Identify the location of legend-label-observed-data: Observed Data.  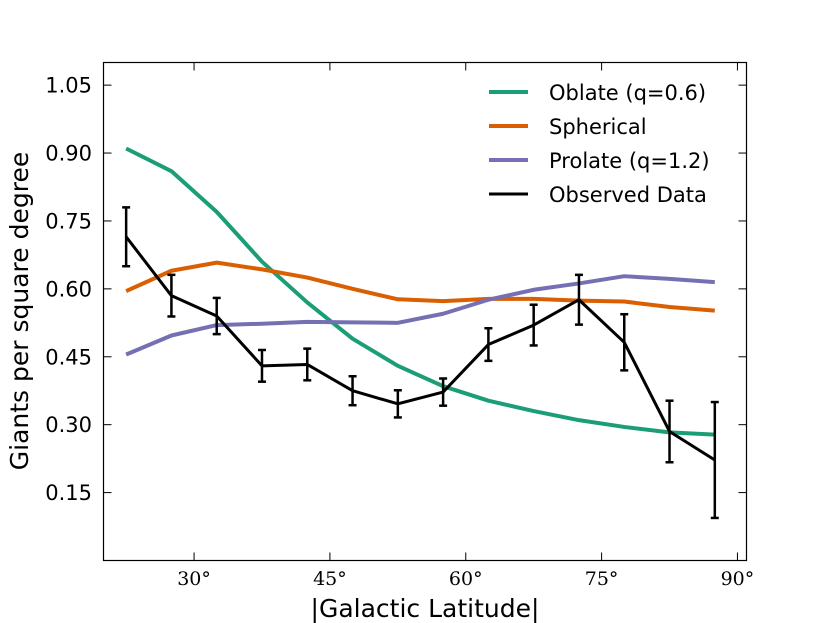
(628, 195).